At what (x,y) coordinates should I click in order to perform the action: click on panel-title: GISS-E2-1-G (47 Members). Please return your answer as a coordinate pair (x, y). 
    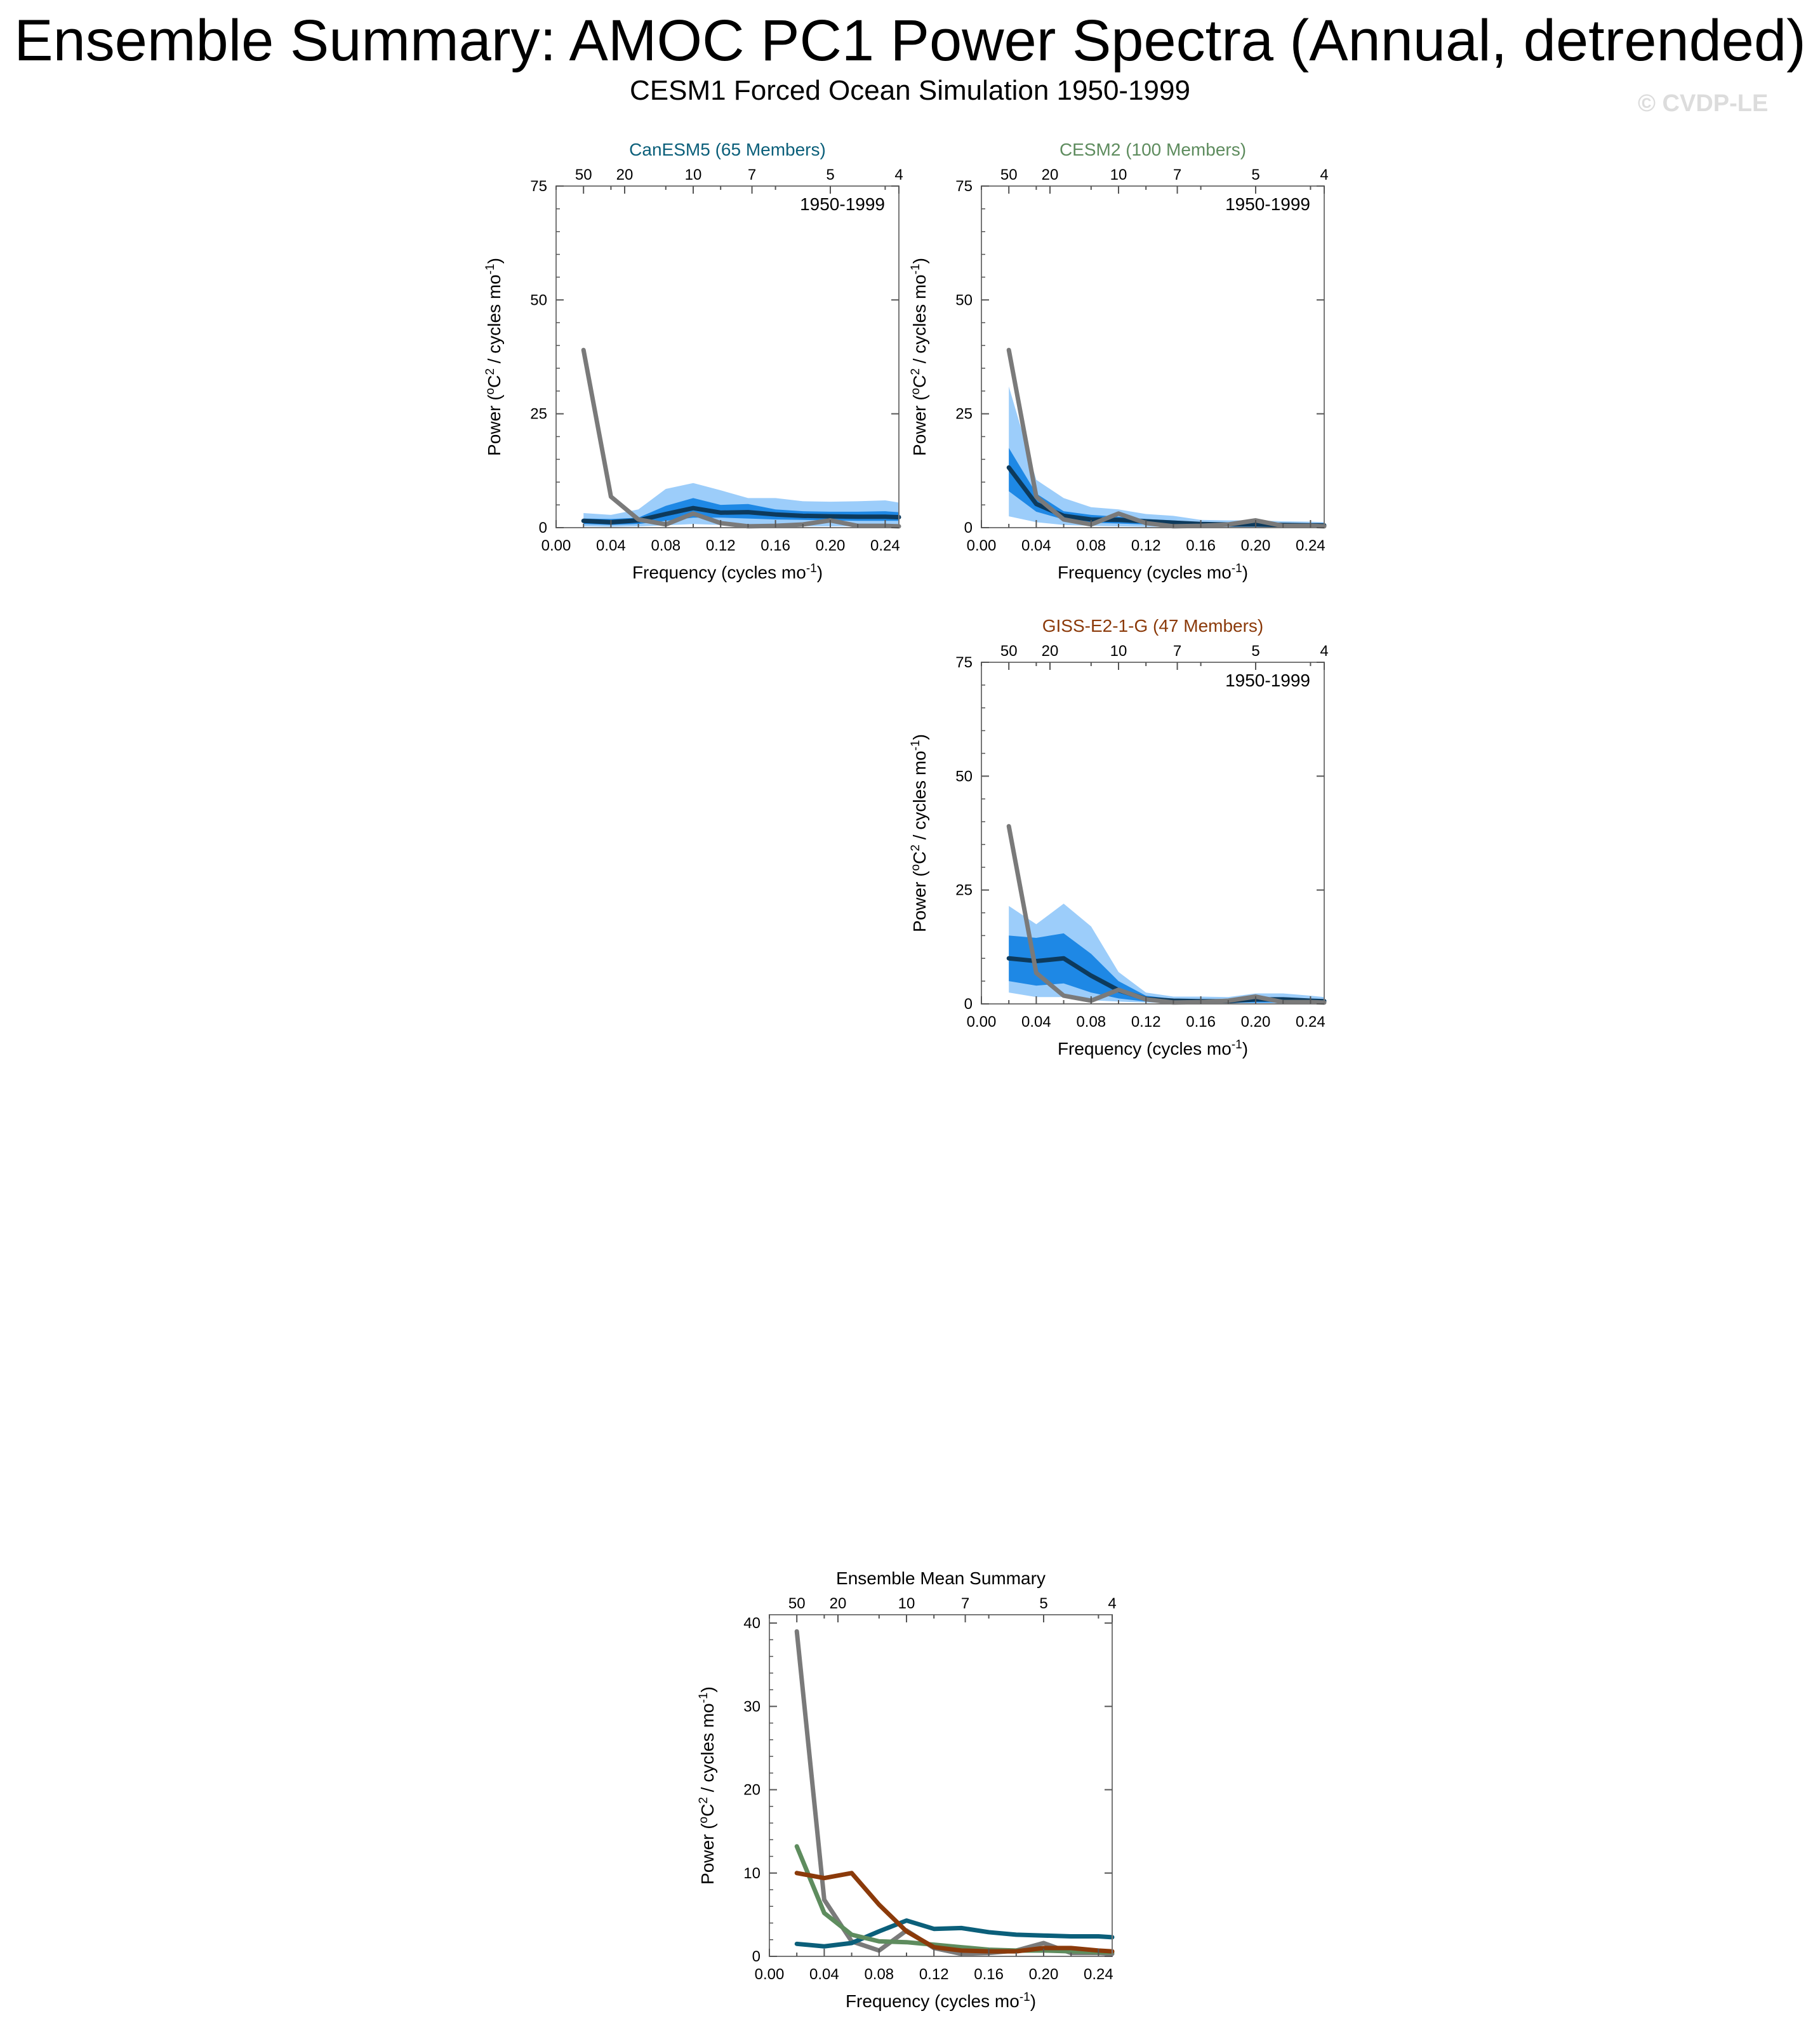
    Looking at the image, I should click on (1153, 626).